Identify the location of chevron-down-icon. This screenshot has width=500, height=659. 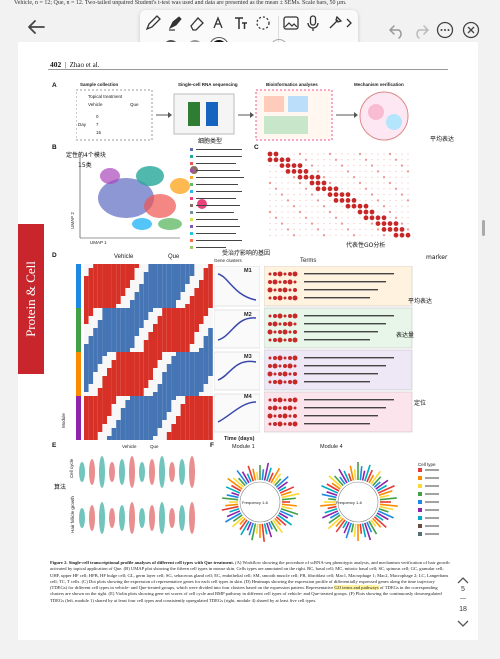
(463, 624).